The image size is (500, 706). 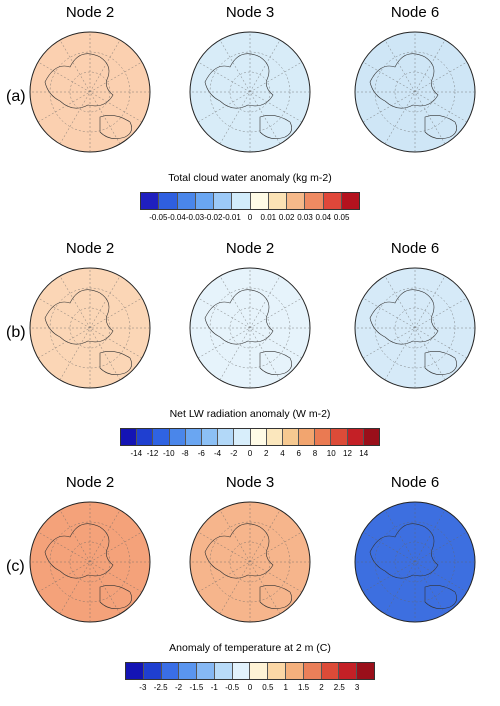 I want to click on row-label: (b), so click(x=16, y=332).